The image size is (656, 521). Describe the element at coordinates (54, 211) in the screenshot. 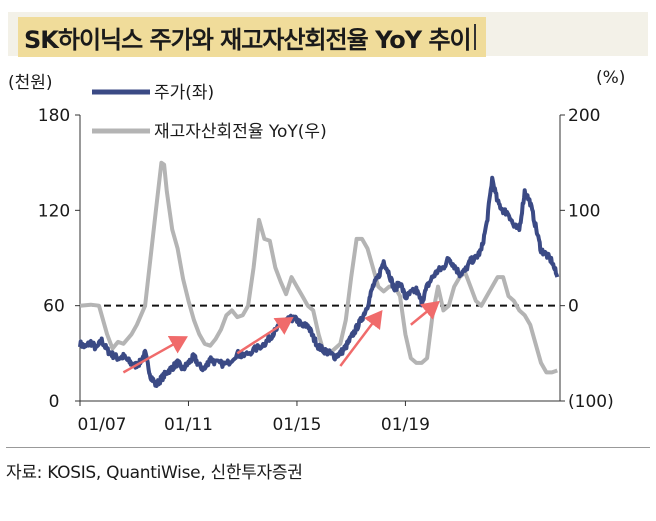

I see `left-tick-label: 120` at that location.